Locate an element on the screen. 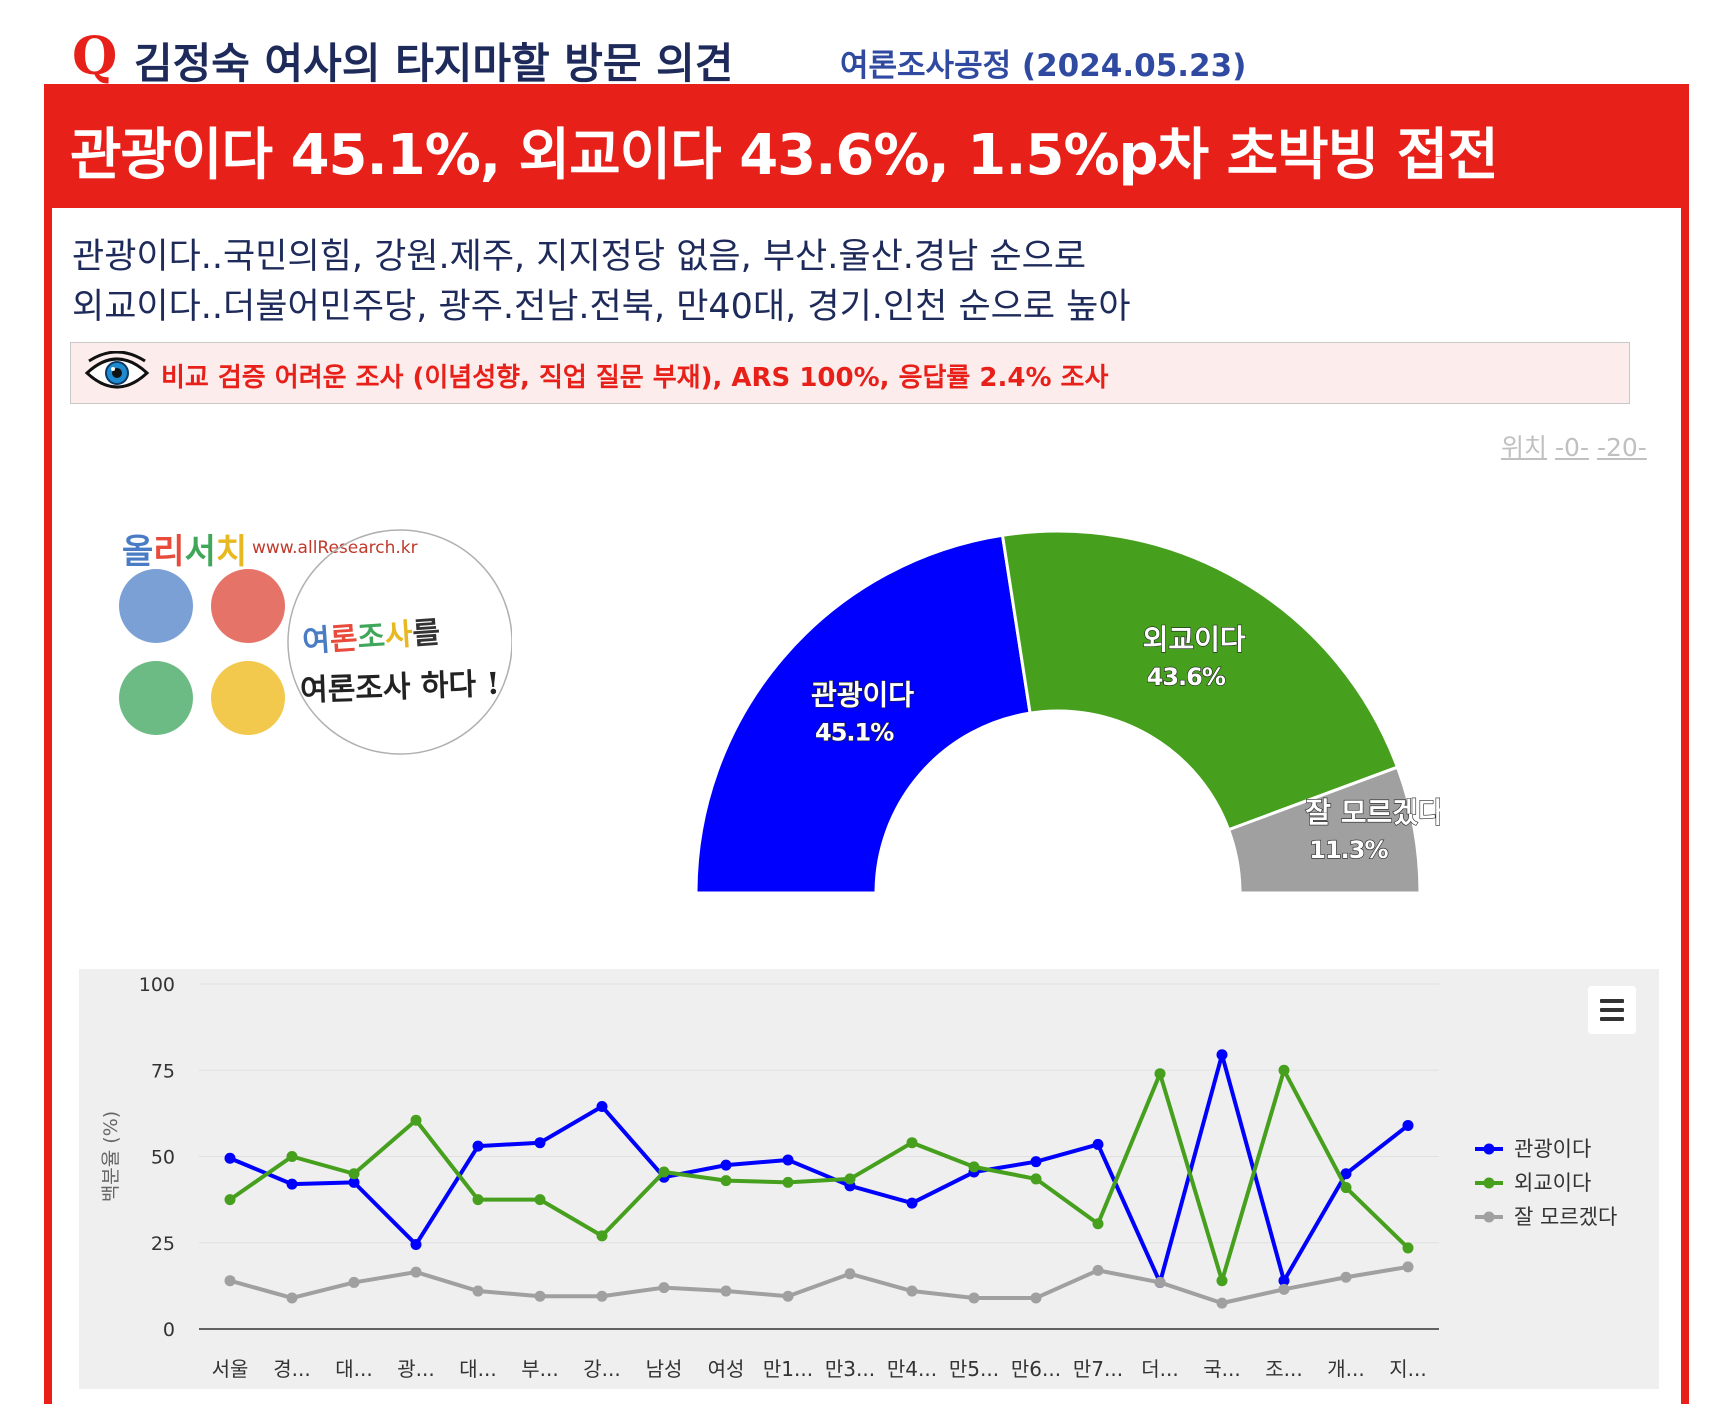 Image resolution: width=1735 pixels, height=1408 pixels. x-tick-label-8: 여성 is located at coordinates (726, 1369).